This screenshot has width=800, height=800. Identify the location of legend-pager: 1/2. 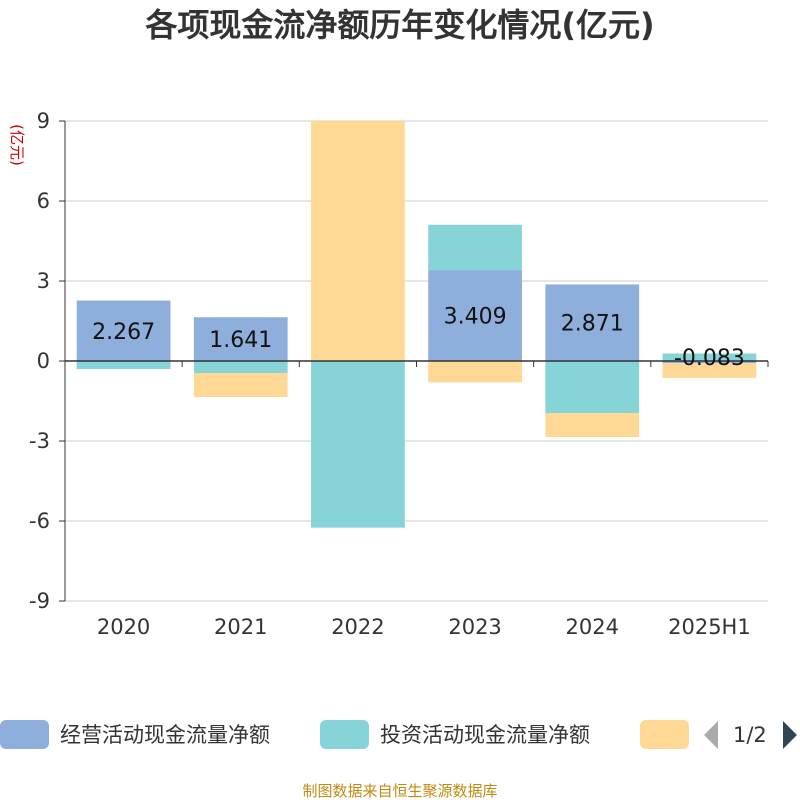
(750, 735).